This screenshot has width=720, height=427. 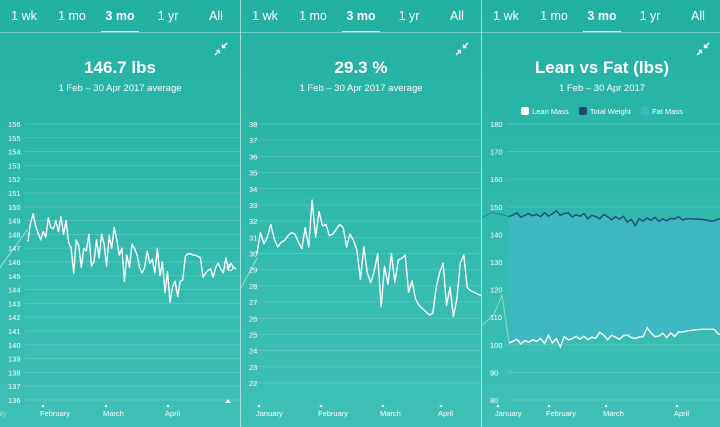 What do you see at coordinates (14, 290) in the screenshot?
I see `y-tick-label: 144` at bounding box center [14, 290].